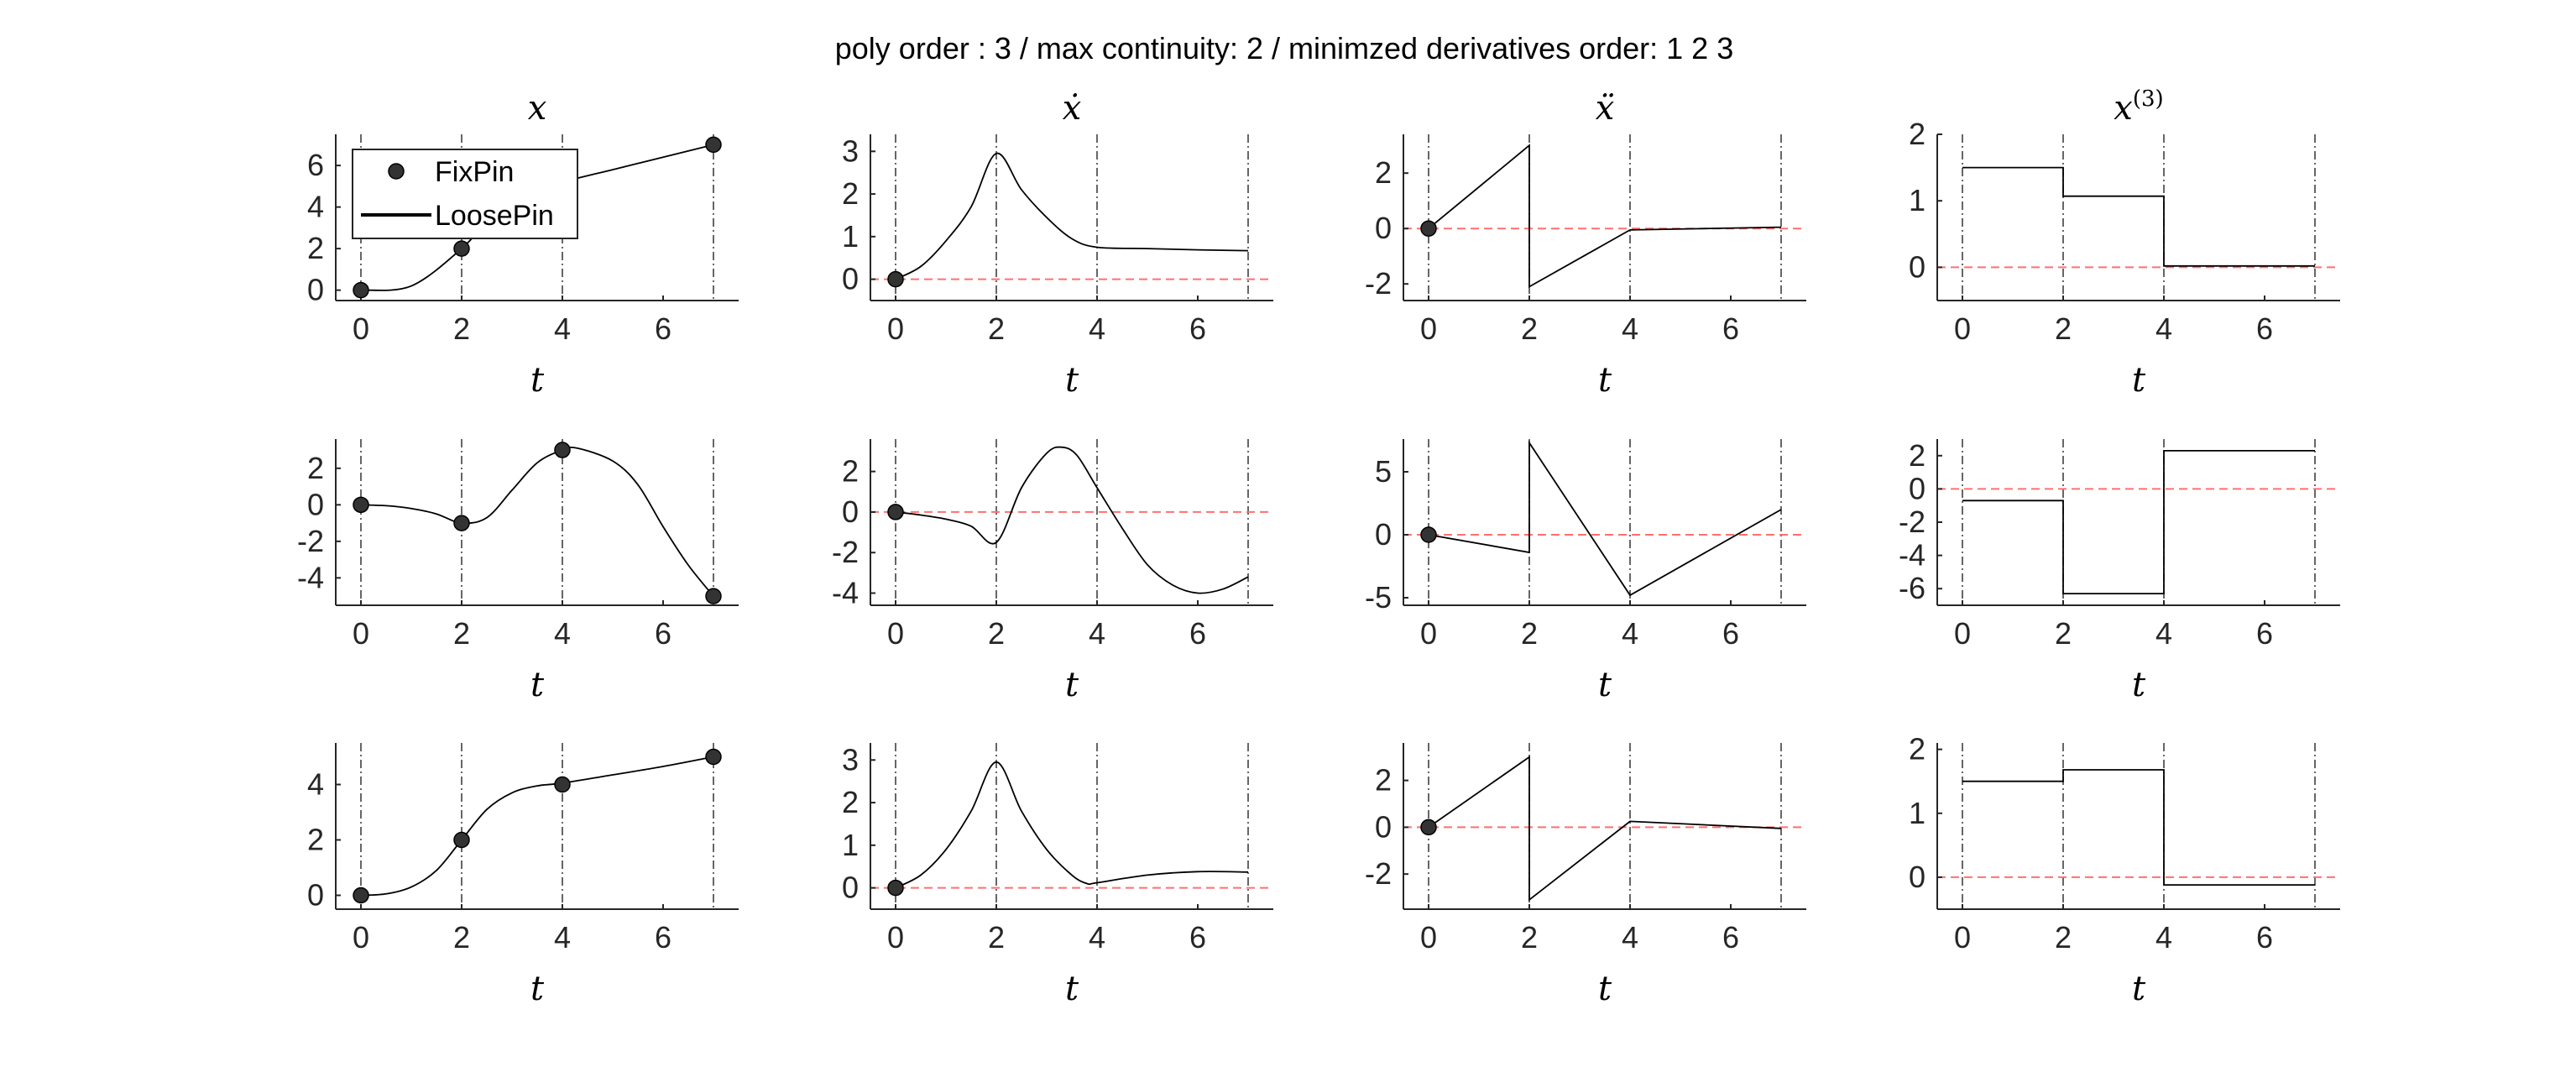  I want to click on subplot-title: ẋ, so click(1072, 108).